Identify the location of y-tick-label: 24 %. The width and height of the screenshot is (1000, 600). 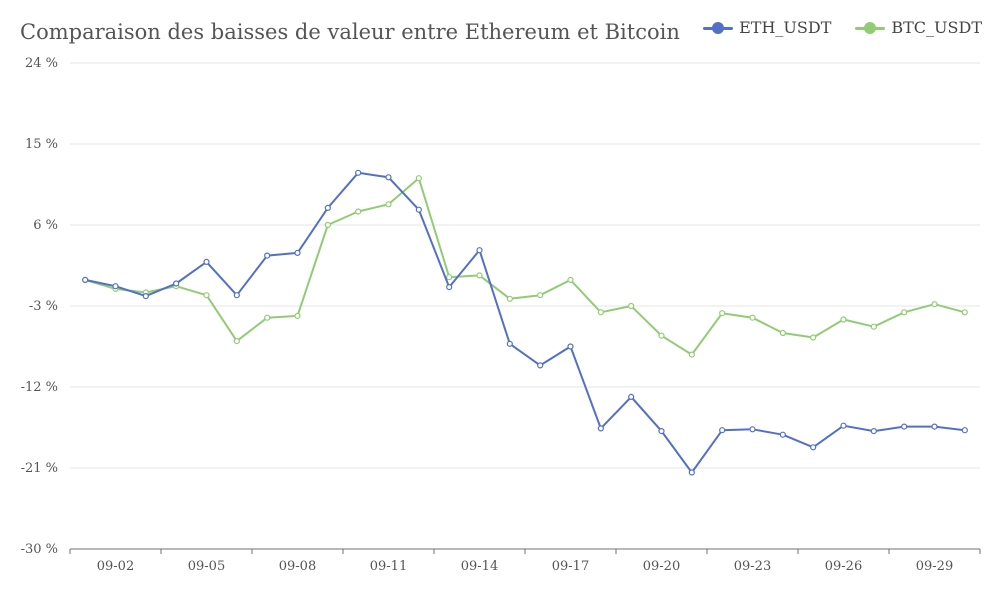
(41, 63).